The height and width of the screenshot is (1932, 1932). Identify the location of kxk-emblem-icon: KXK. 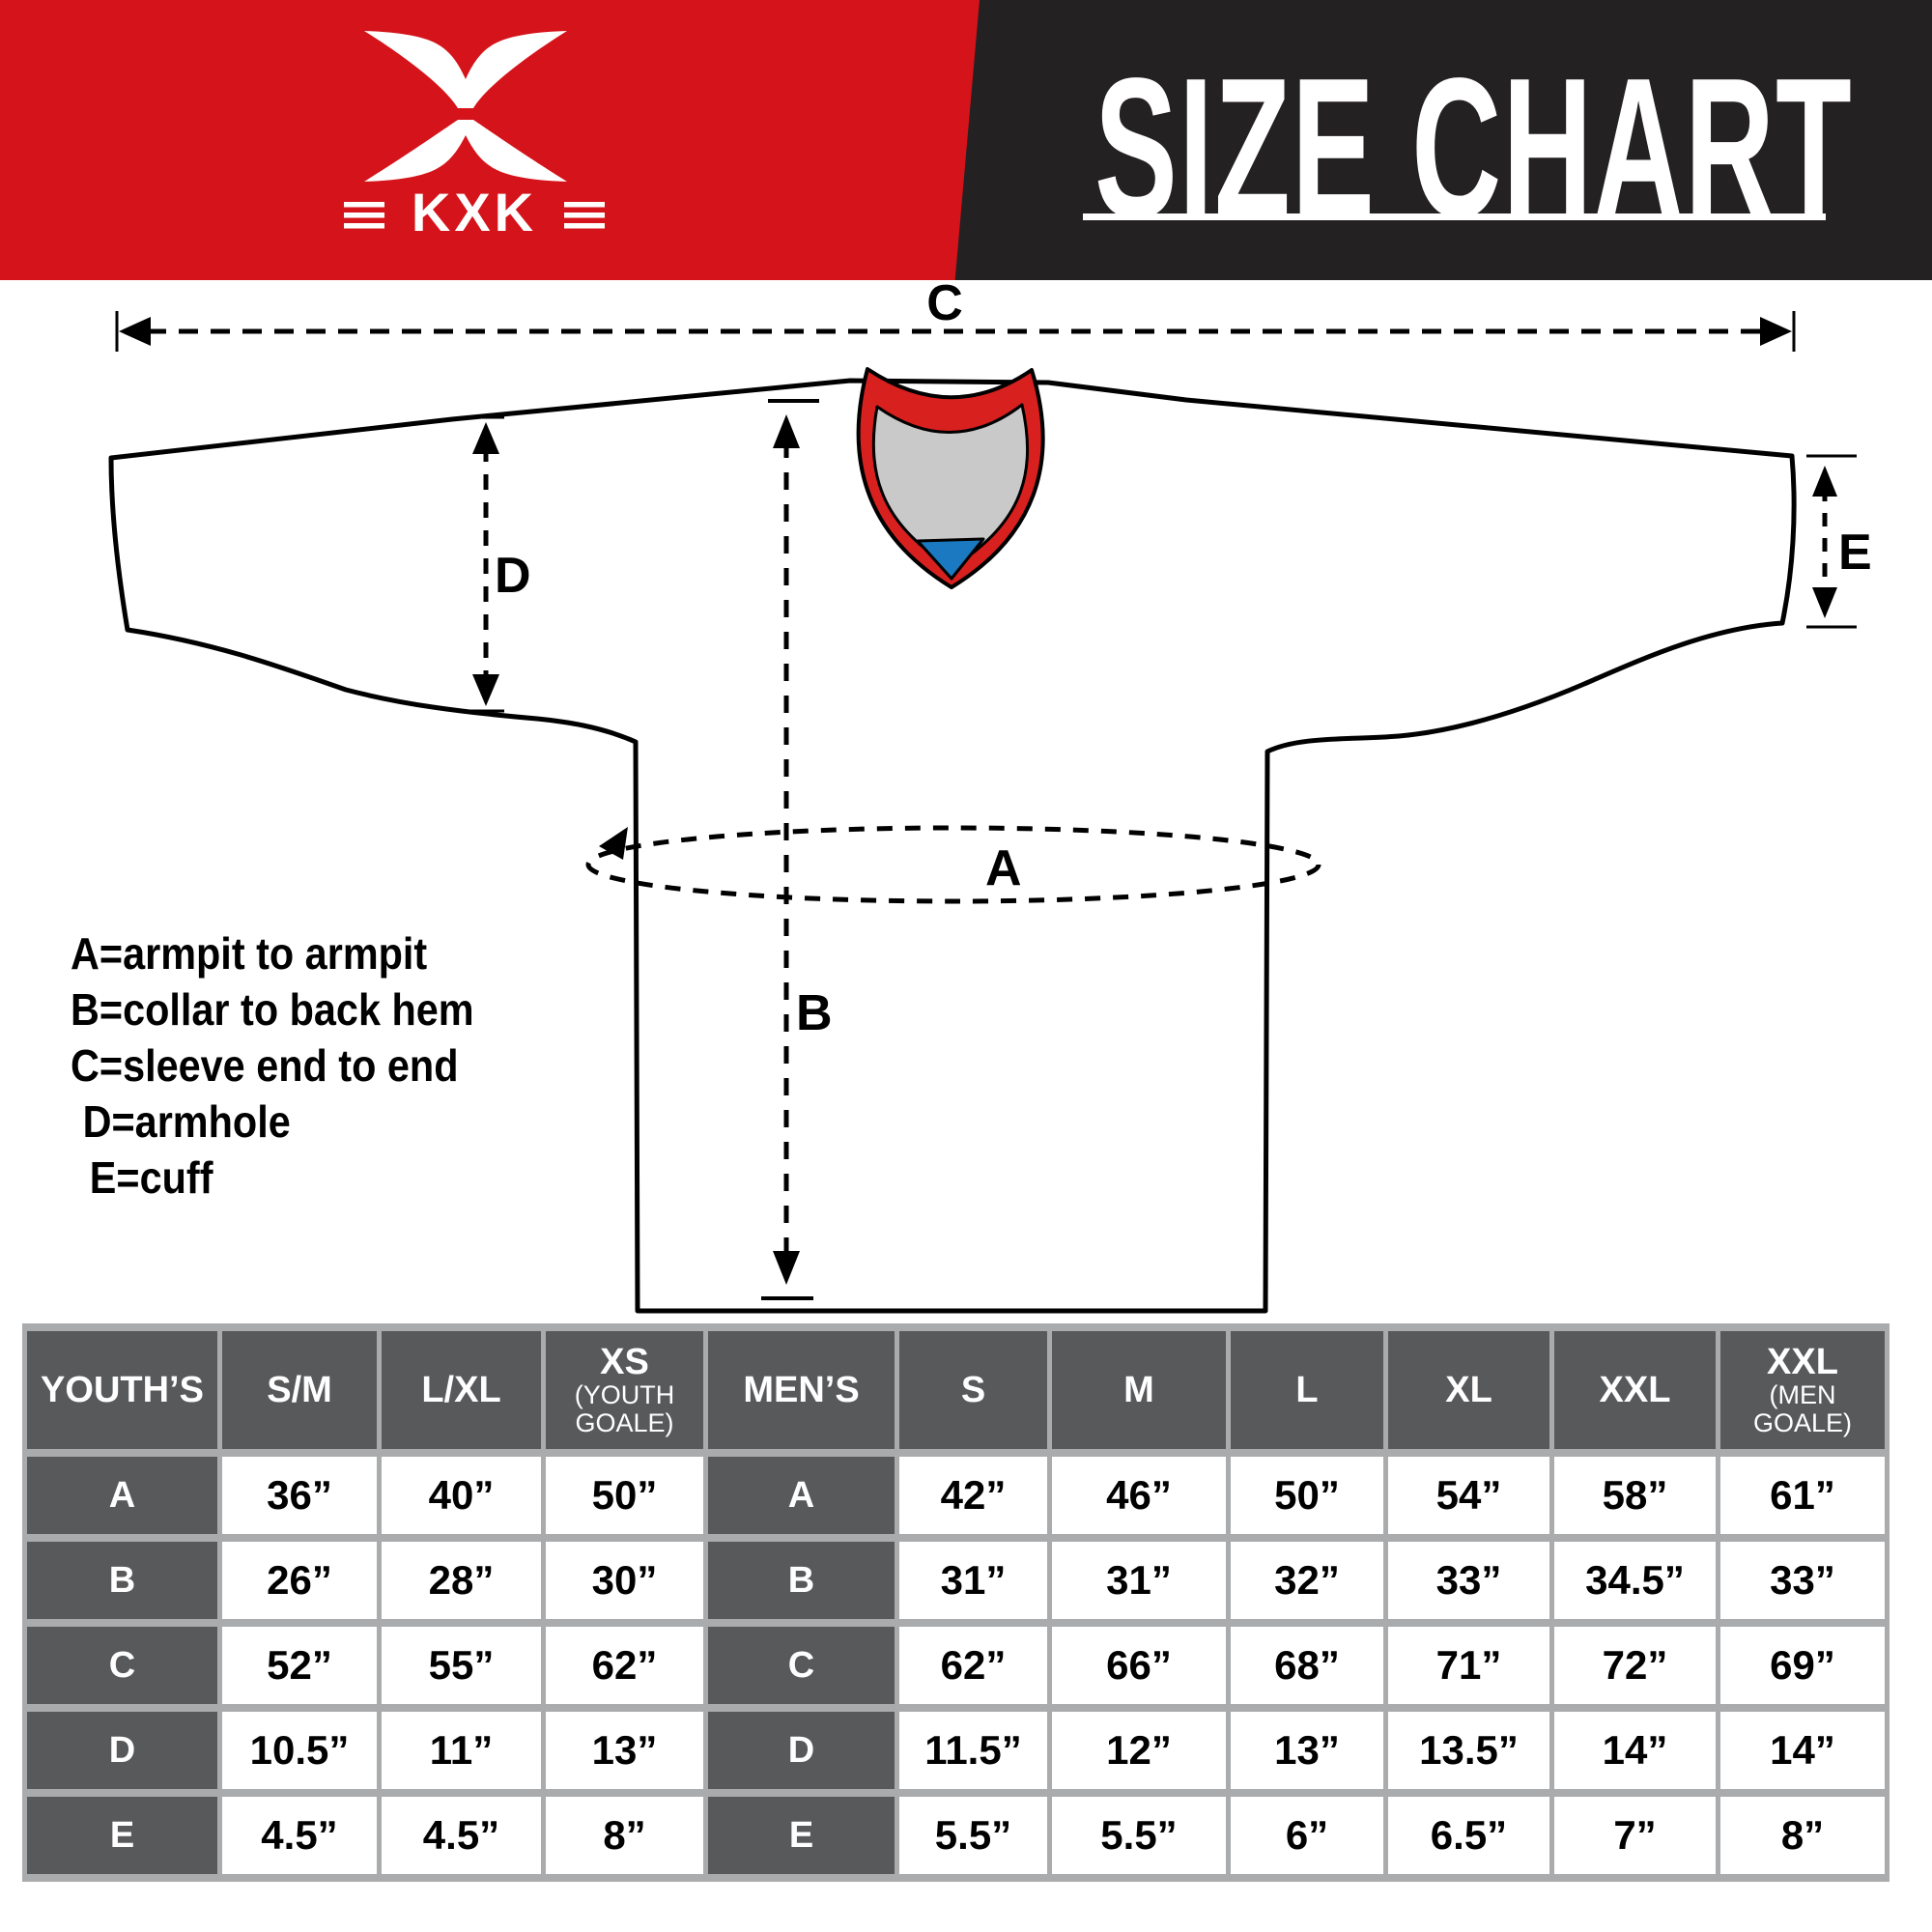
(474, 136).